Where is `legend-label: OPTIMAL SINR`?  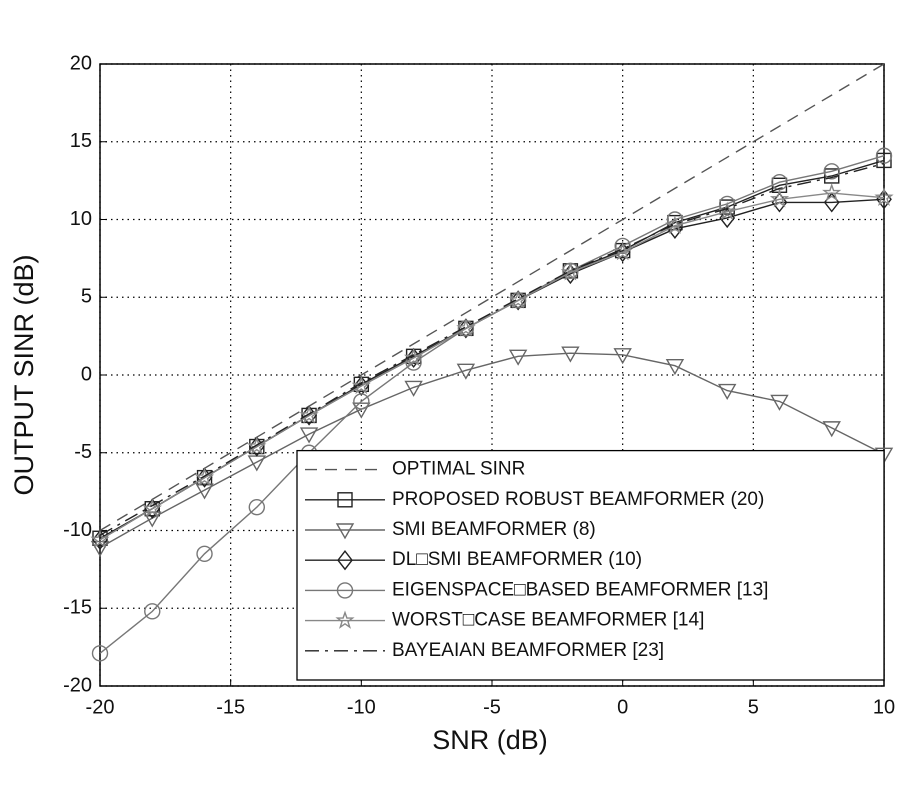 legend-label: OPTIMAL SINR is located at coordinates (458, 469).